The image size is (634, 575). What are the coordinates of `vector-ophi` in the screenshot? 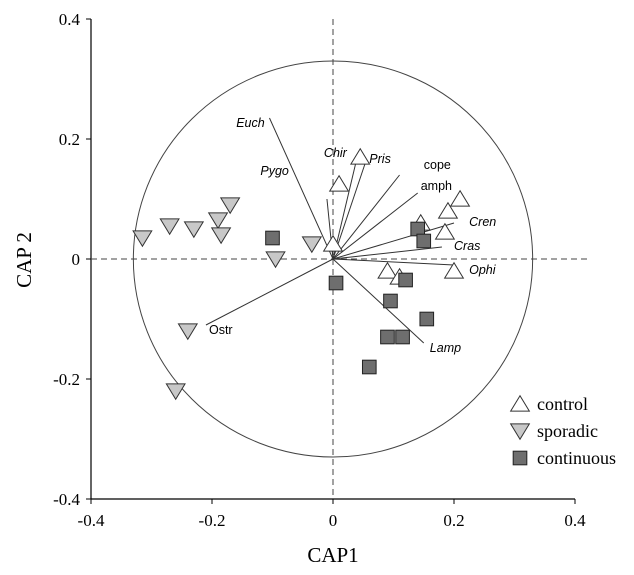 It's located at (393, 262).